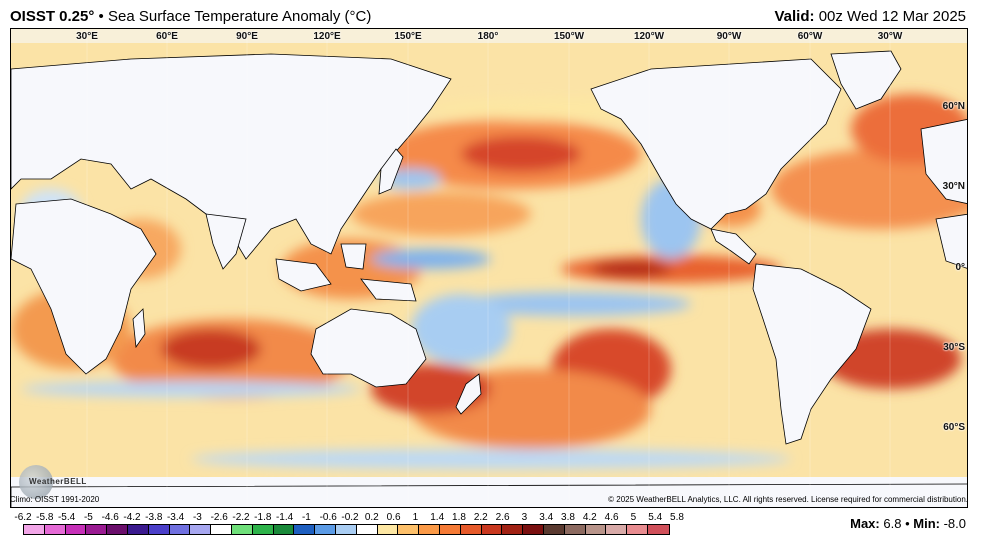 The image size is (984, 546). I want to click on climatology-note: Climo: OISST 1991-2020, so click(55, 499).